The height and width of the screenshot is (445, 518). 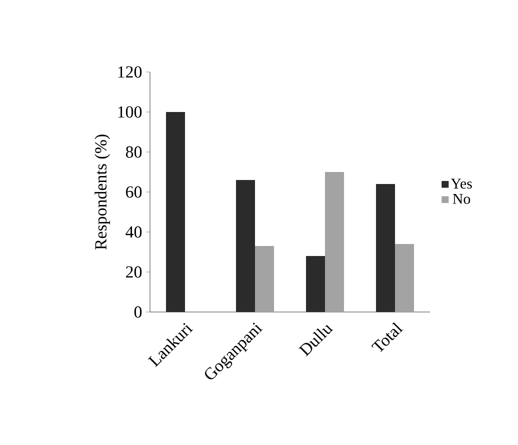 What do you see at coordinates (134, 152) in the screenshot?
I see `y-tick-label: 80` at bounding box center [134, 152].